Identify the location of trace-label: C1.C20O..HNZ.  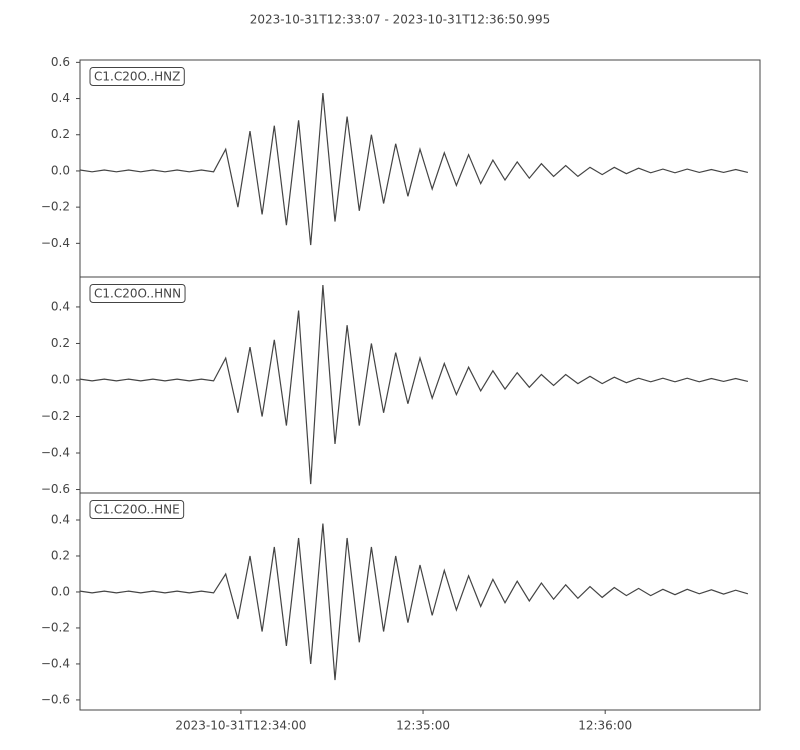
(137, 77).